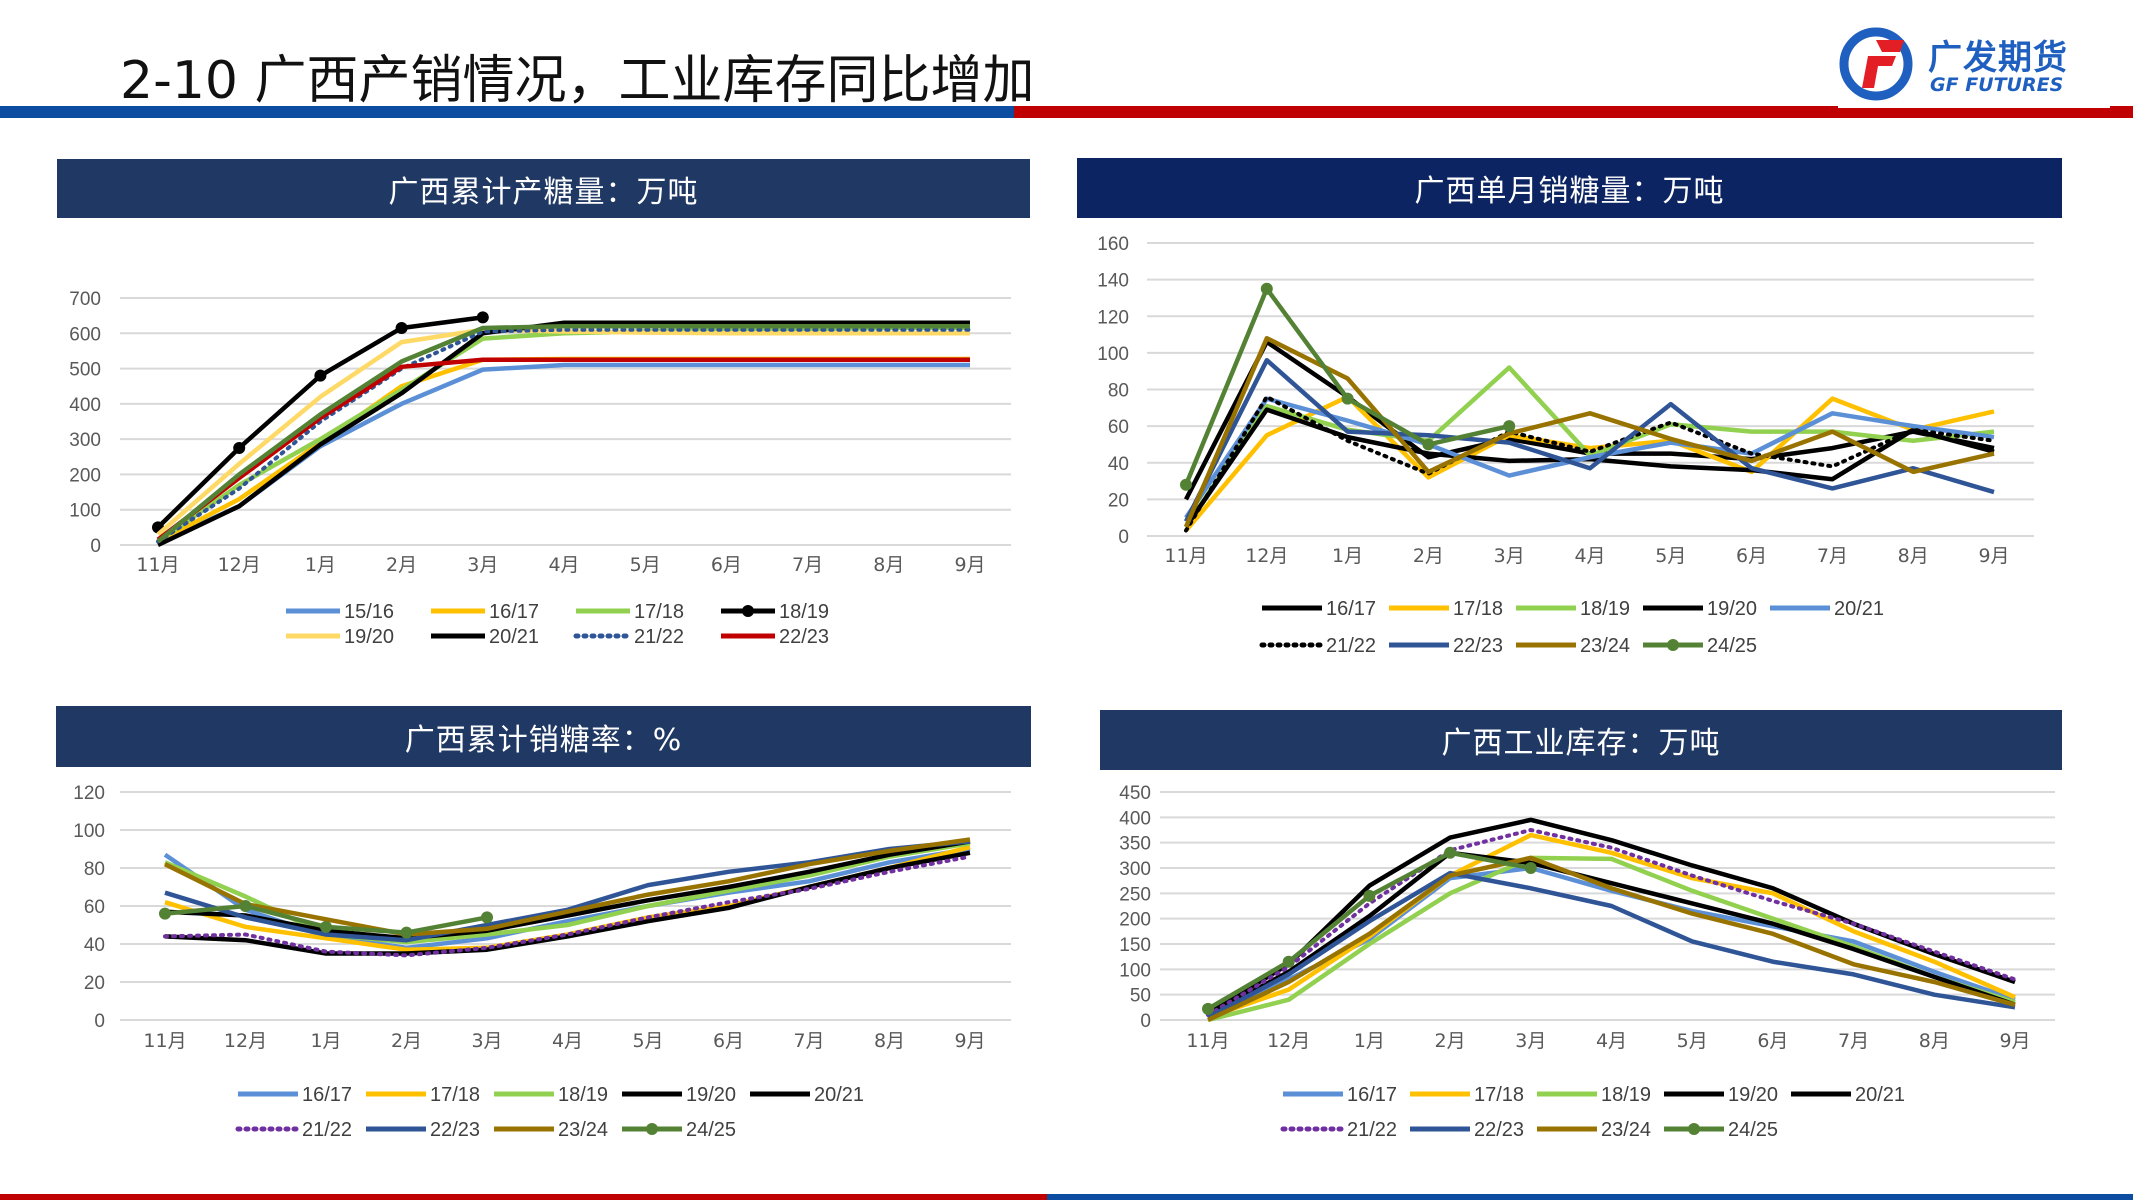 This screenshot has width=2133, height=1200. What do you see at coordinates (94, 945) in the screenshot?
I see `y-tick-label: 40` at bounding box center [94, 945].